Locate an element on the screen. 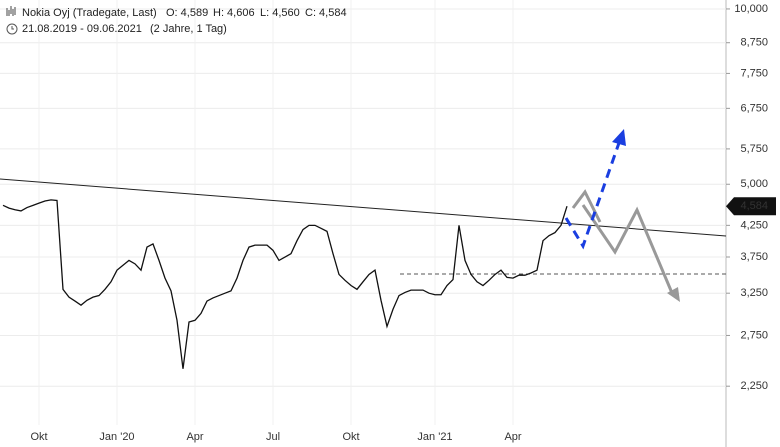 This screenshot has width=780, height=447. scenario-arrow-gray is located at coordinates (627, 249).